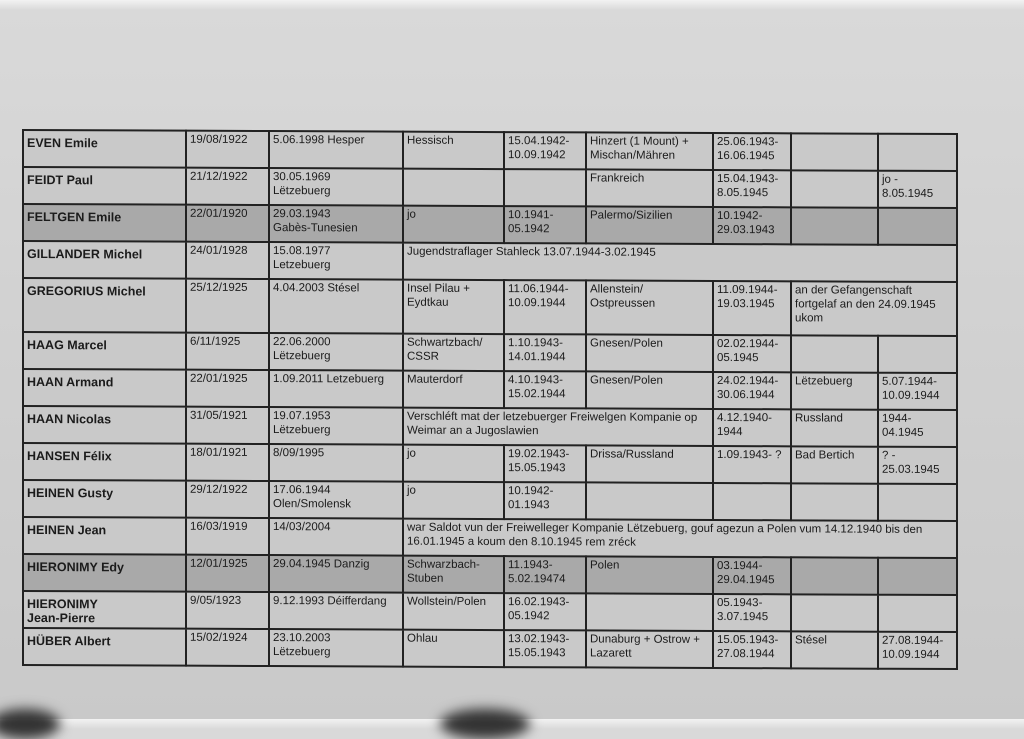 This screenshot has width=1024, height=739. Describe the element at coordinates (752, 612) in the screenshot. I see `table-cell: 05.1943- 3.07.1945` at that location.